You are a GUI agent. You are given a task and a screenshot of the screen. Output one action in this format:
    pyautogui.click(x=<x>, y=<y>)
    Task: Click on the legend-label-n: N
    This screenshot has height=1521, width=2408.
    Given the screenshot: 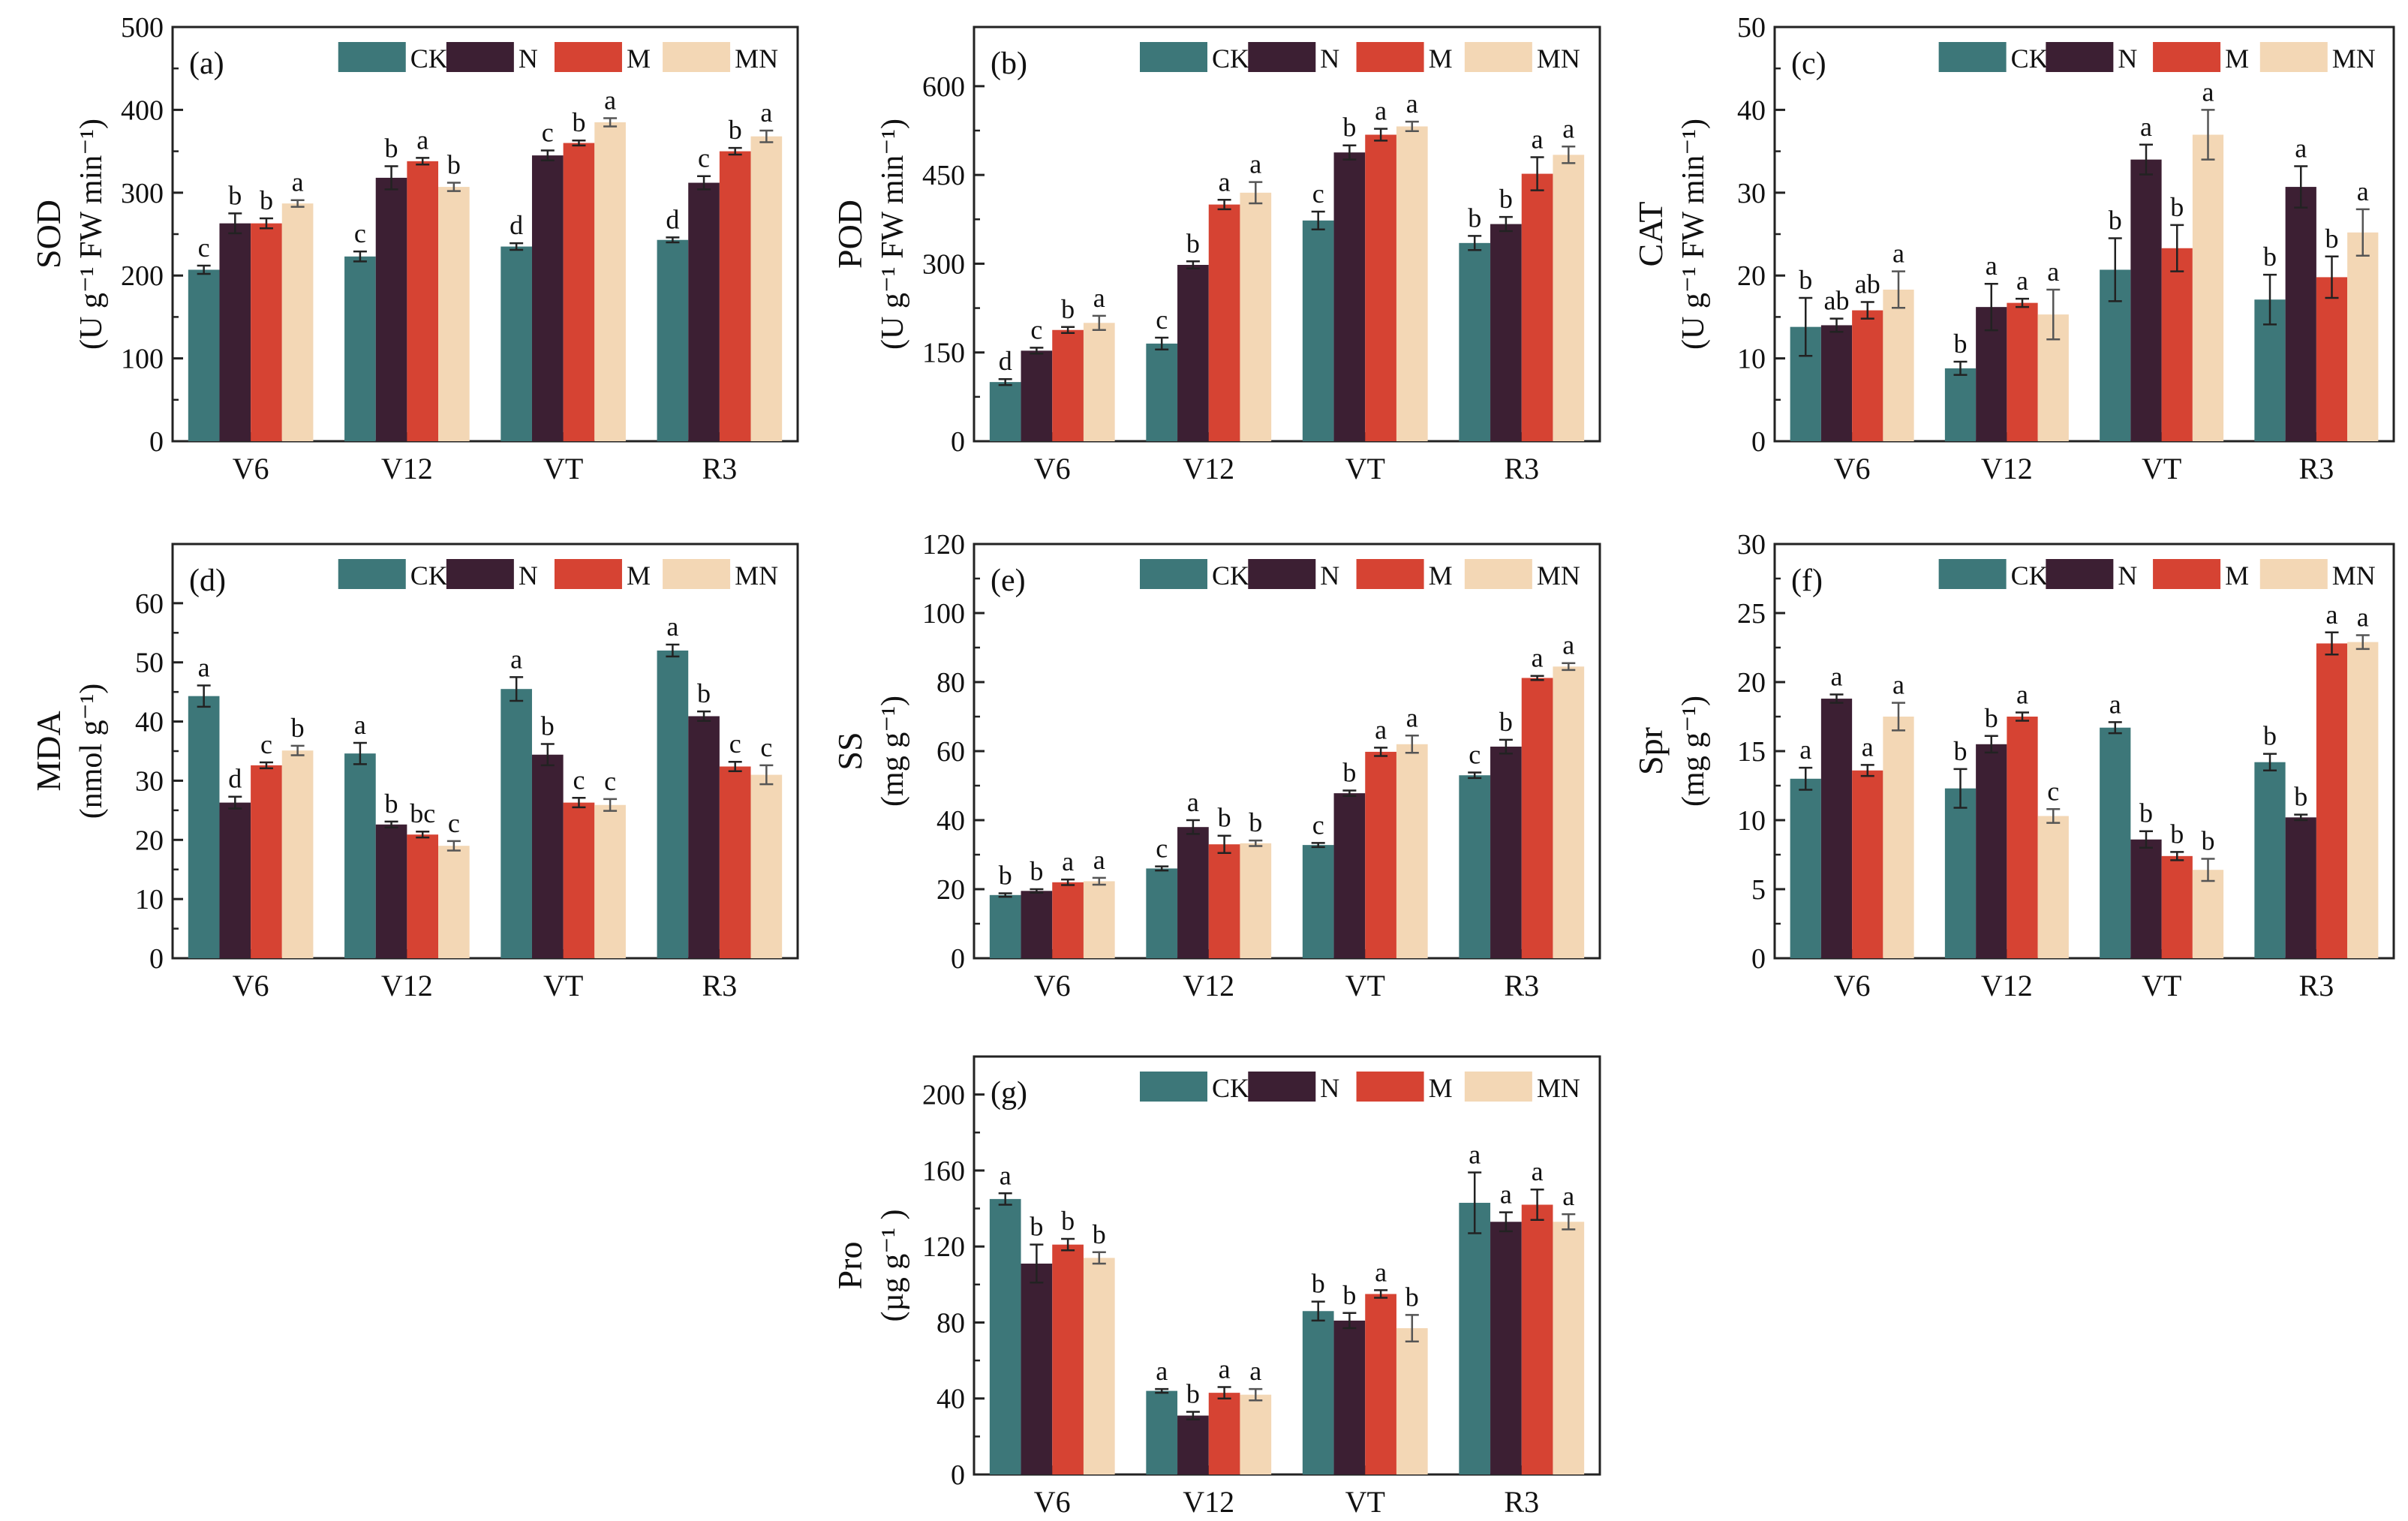 What is the action you would take?
    pyautogui.click(x=528, y=576)
    